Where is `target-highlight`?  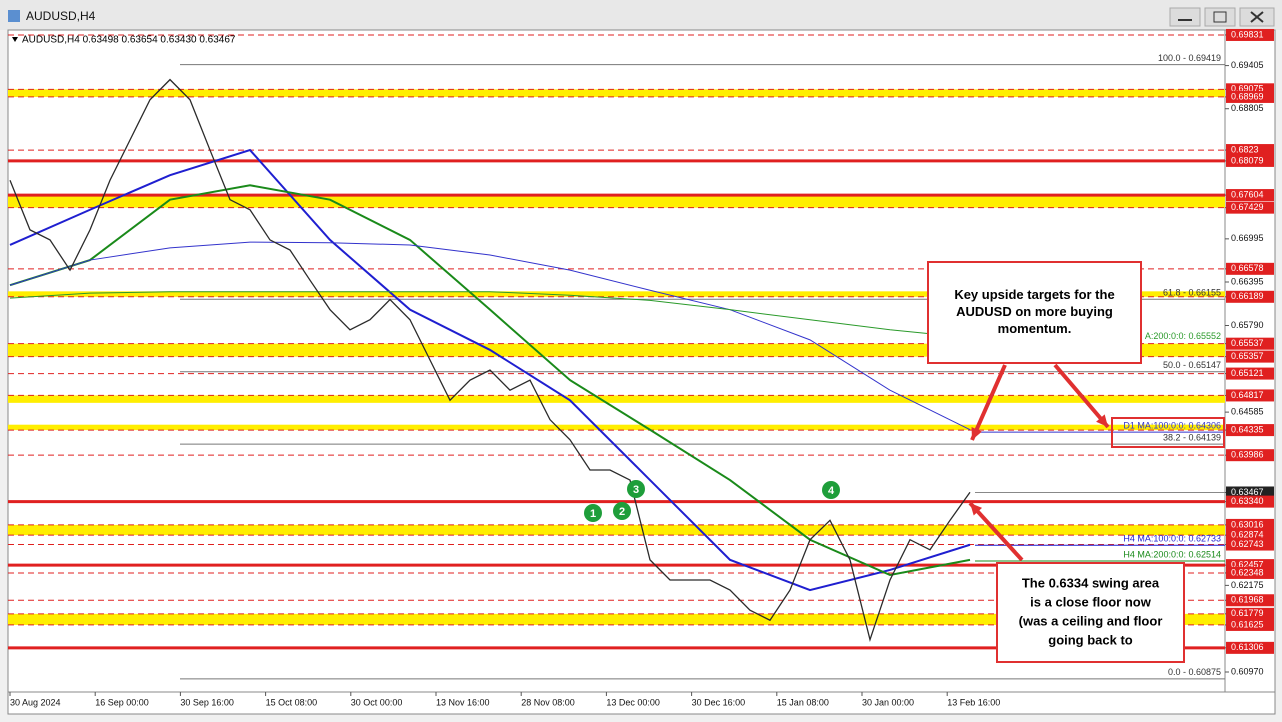 target-highlight is located at coordinates (1168, 432).